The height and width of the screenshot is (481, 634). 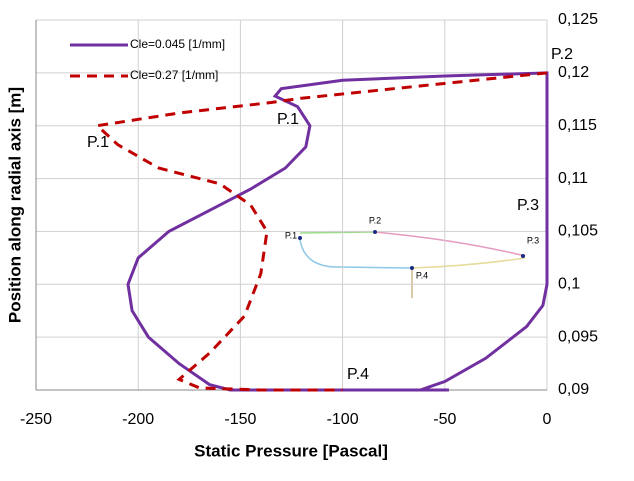 What do you see at coordinates (578, 336) in the screenshot?
I see `y-tick-label: 0,095` at bounding box center [578, 336].